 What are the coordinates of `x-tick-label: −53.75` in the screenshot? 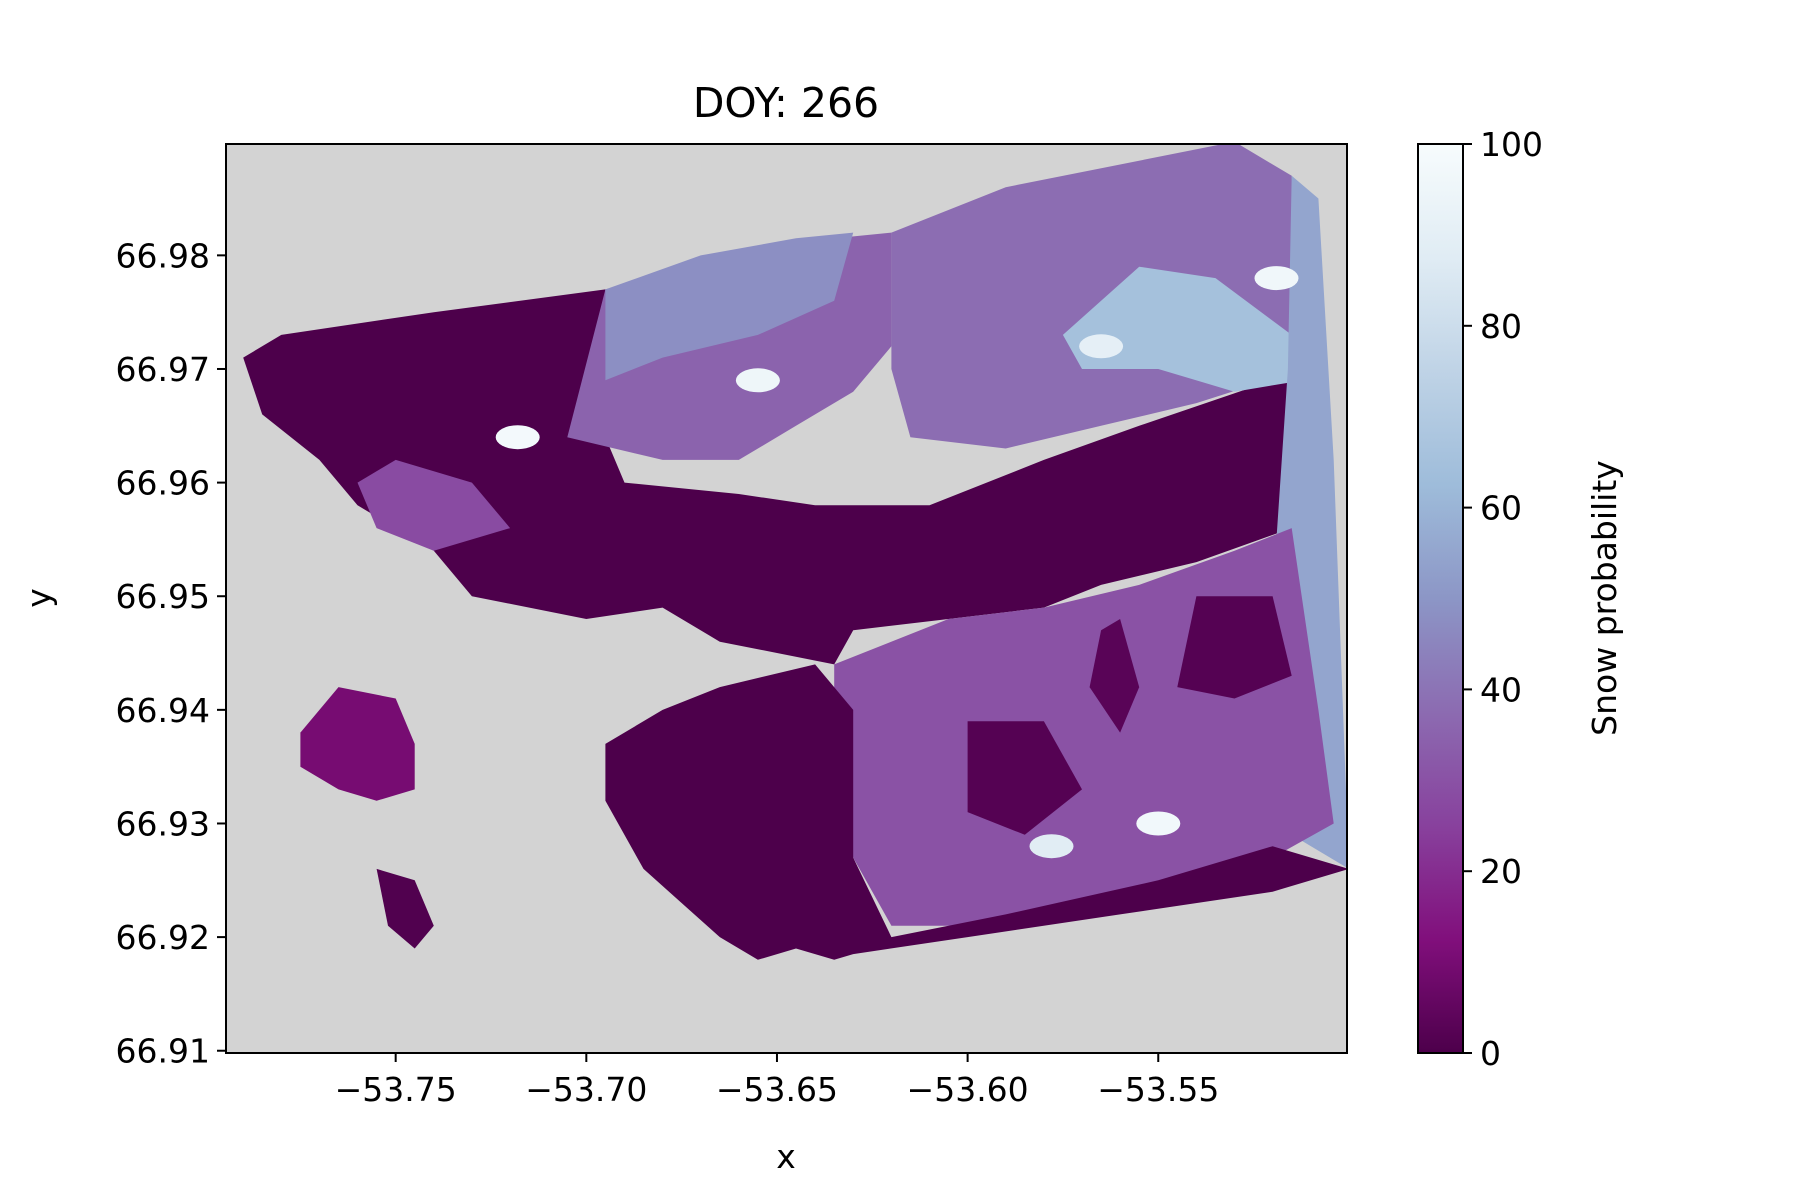 It's located at (396, 1089).